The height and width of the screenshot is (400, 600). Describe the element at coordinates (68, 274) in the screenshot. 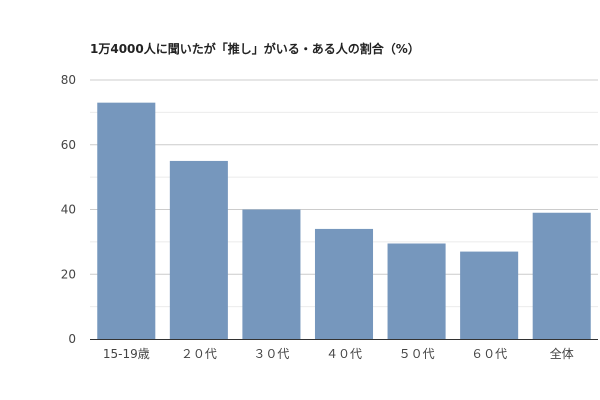

I see `y-tick-label: 20` at that location.